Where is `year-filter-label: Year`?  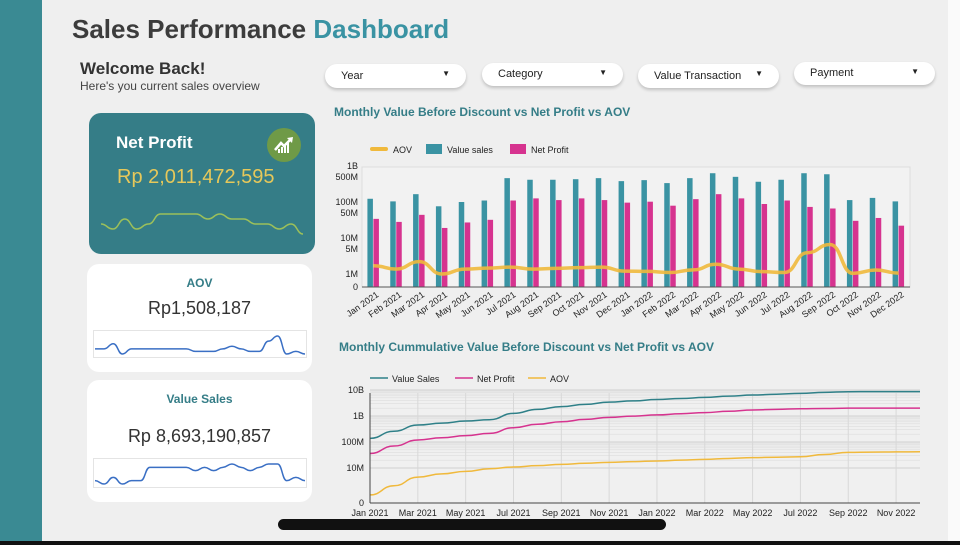
year-filter-label: Year is located at coordinates (352, 76).